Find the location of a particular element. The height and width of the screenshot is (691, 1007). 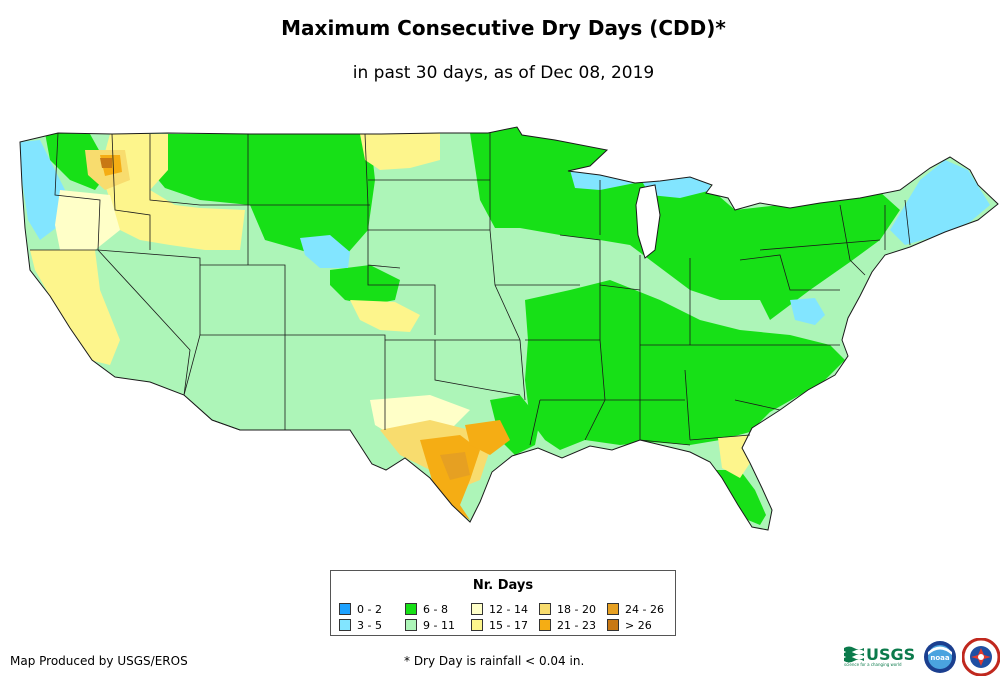

legend-label: 6 - 8 is located at coordinates (435, 609).